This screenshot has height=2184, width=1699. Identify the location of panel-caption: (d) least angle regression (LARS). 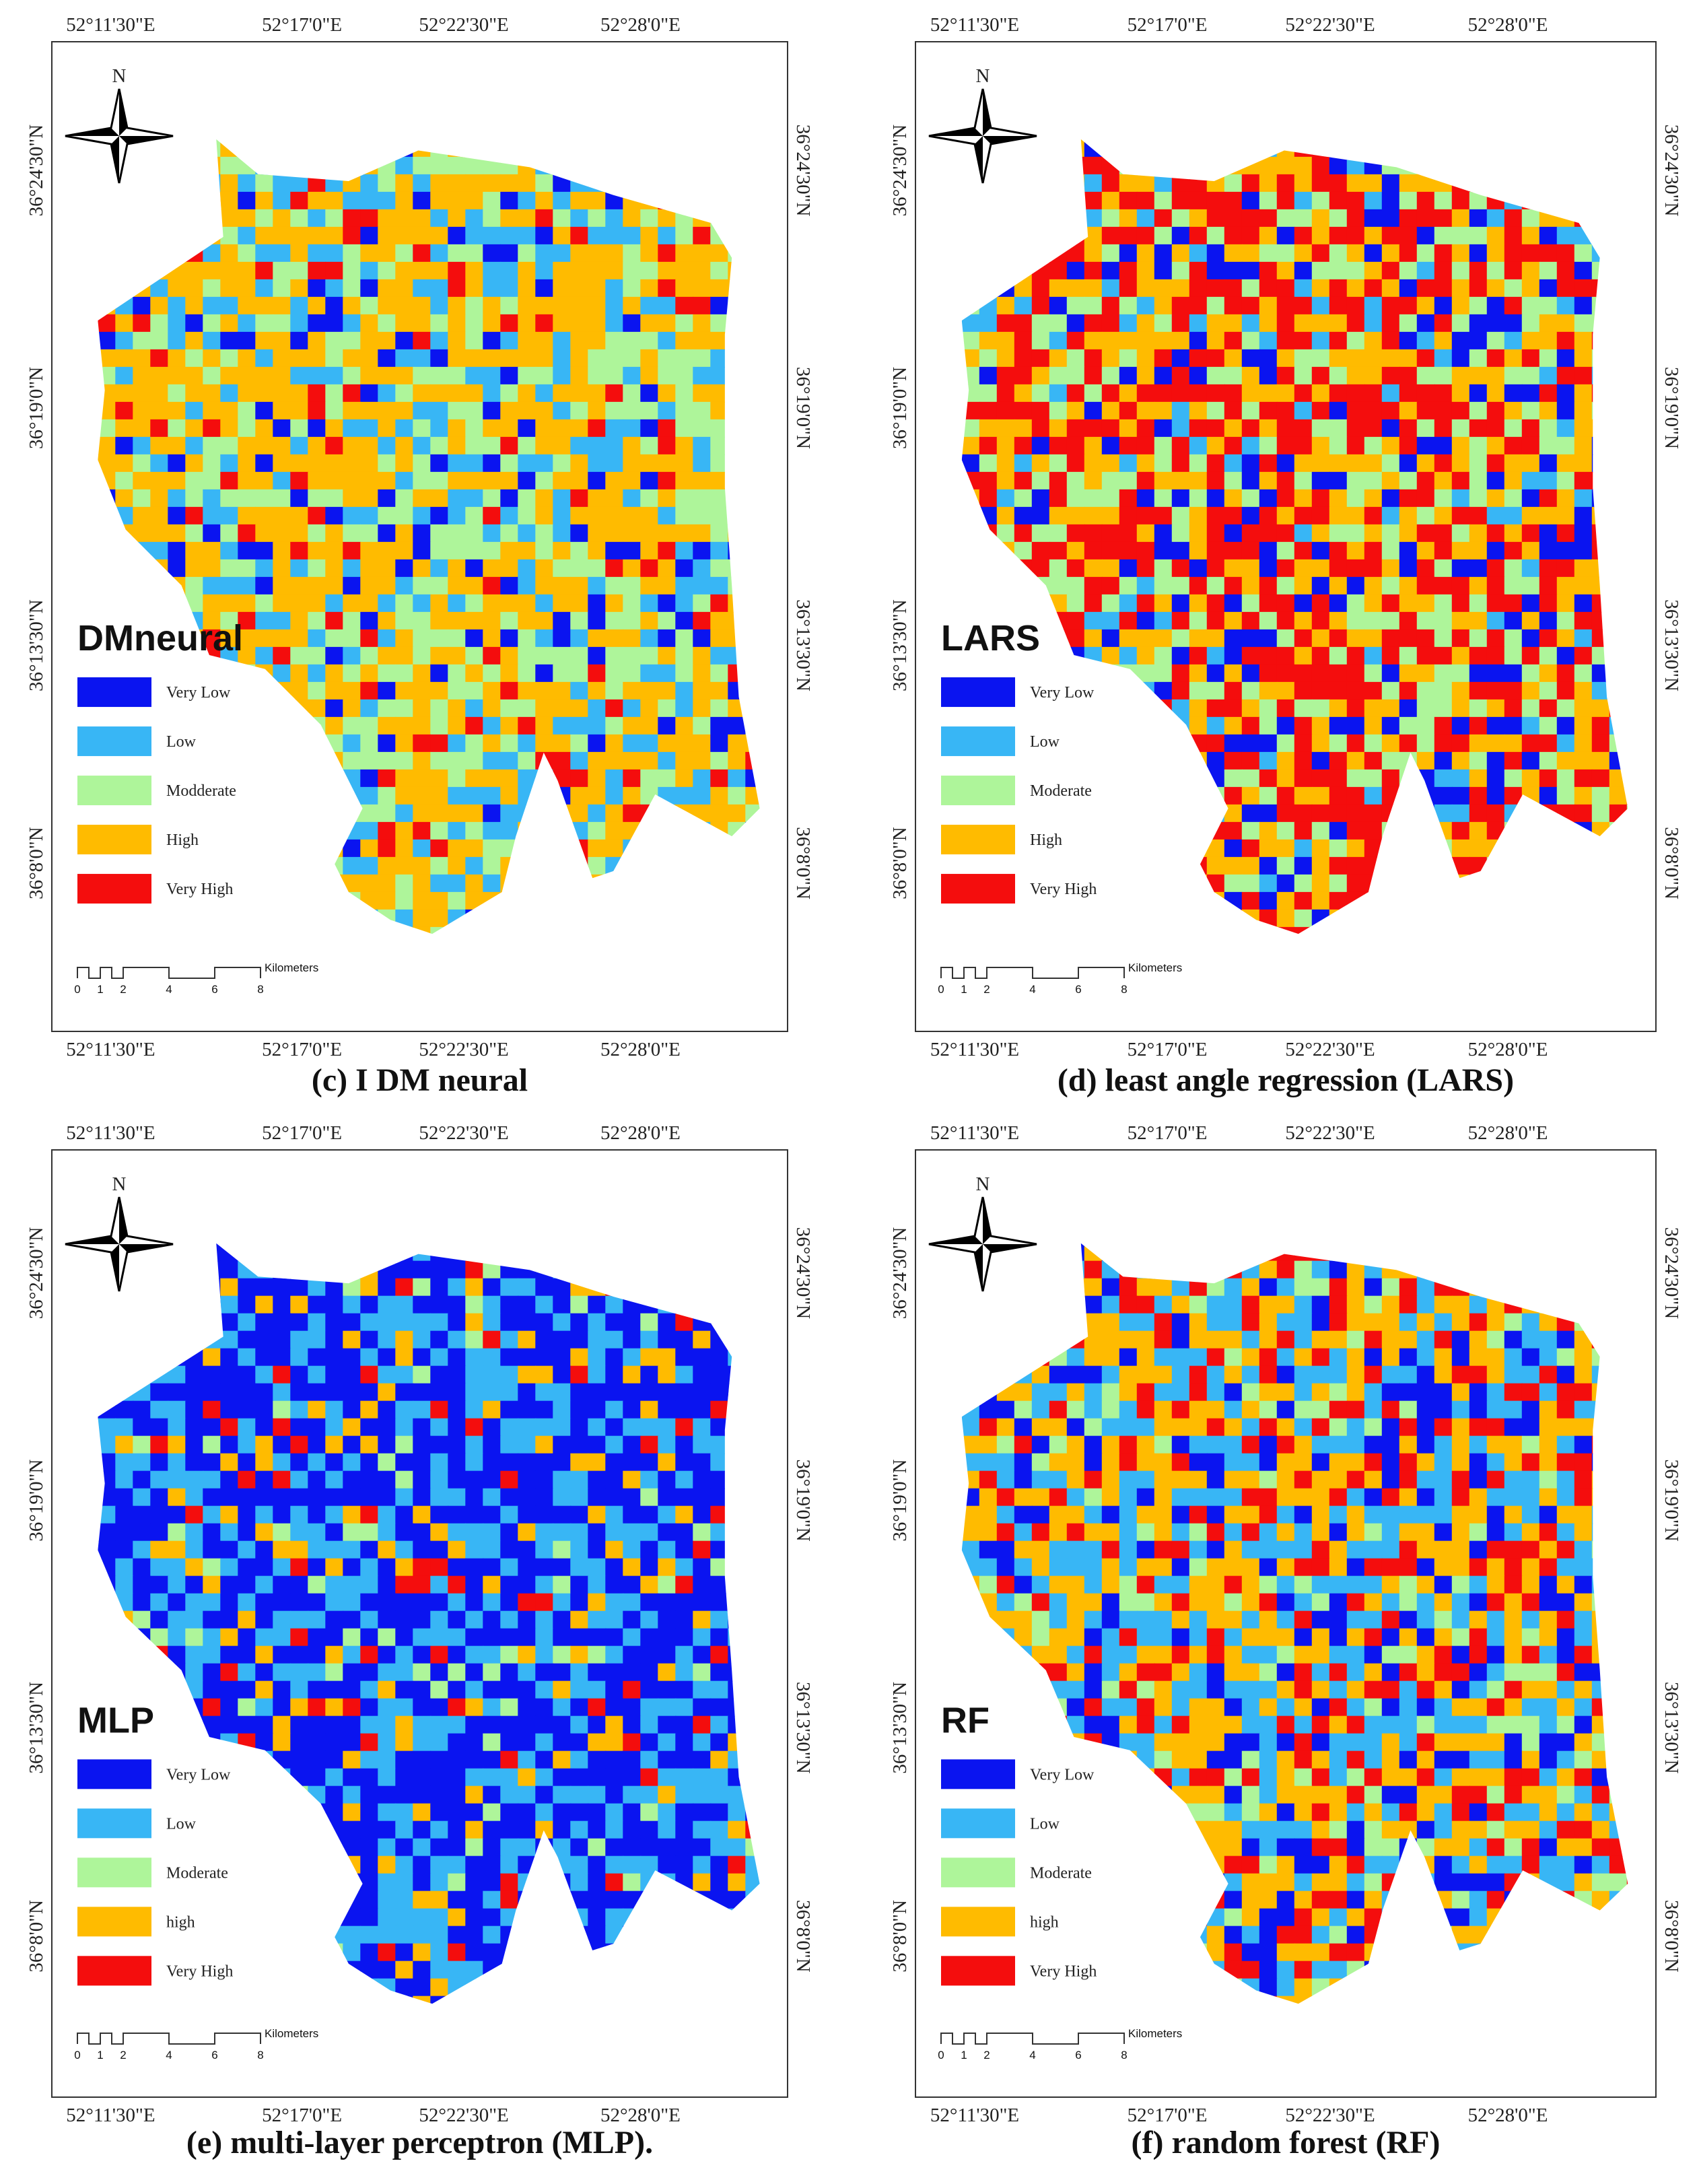
(1285, 1080).